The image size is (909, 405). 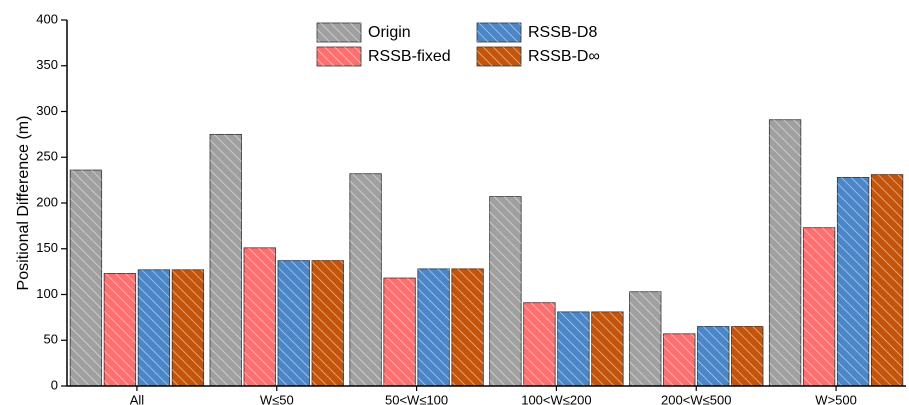 What do you see at coordinates (562, 32) in the screenshot?
I see `legend-label-rssb-d8: RSSB-D8` at bounding box center [562, 32].